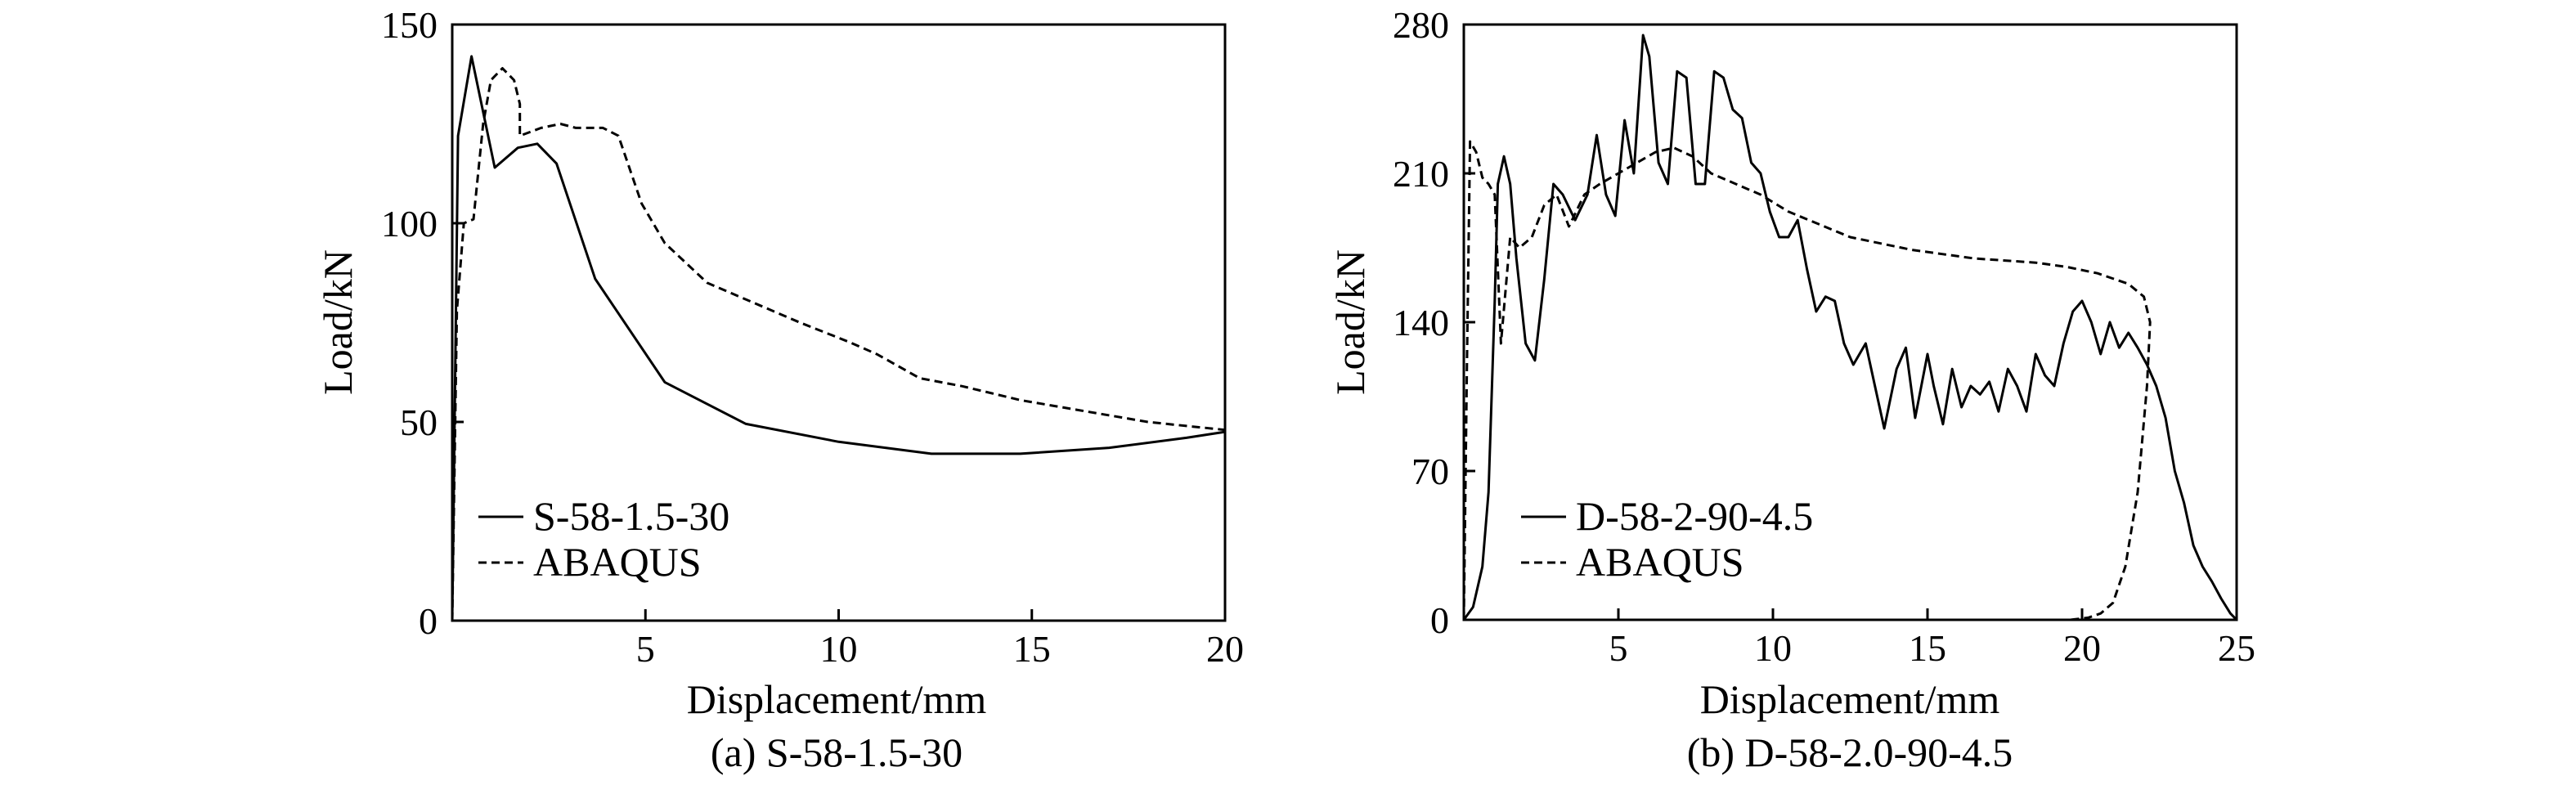 The width and height of the screenshot is (2576, 785). What do you see at coordinates (409, 25) in the screenshot?
I see `chart-a-ytick-label-3: 150` at bounding box center [409, 25].